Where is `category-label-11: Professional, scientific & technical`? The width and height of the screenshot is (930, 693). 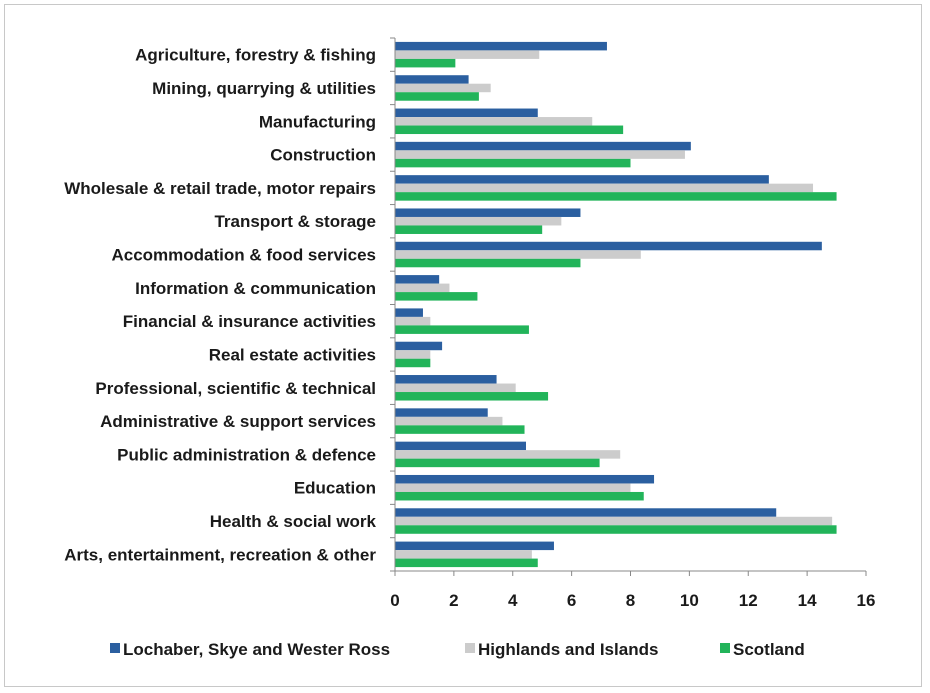 category-label-11: Professional, scientific & technical is located at coordinates (235, 388).